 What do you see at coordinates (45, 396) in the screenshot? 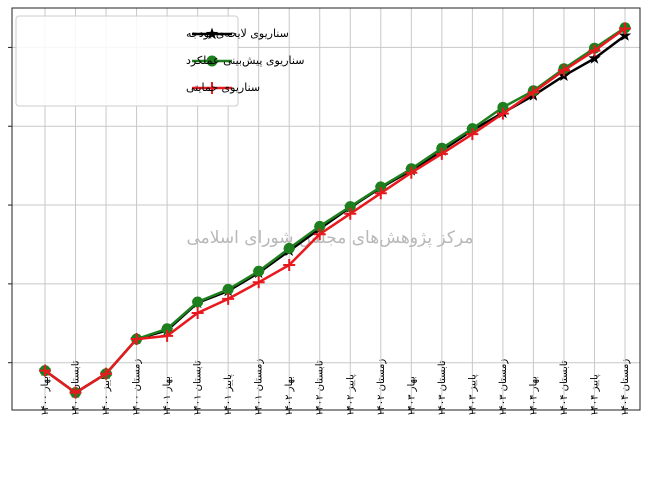
I see `x-tick-label: بهار ۱۴۰۰` at bounding box center [45, 396].